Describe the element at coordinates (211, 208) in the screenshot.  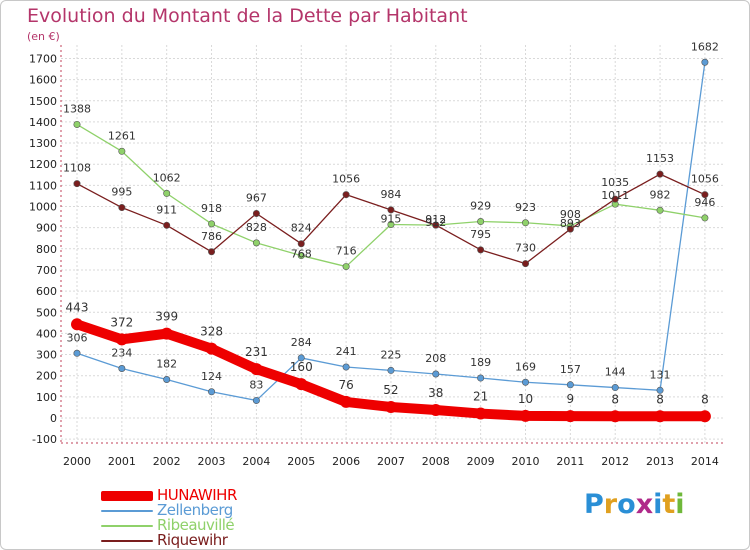
I see `data-label: 918` at that location.